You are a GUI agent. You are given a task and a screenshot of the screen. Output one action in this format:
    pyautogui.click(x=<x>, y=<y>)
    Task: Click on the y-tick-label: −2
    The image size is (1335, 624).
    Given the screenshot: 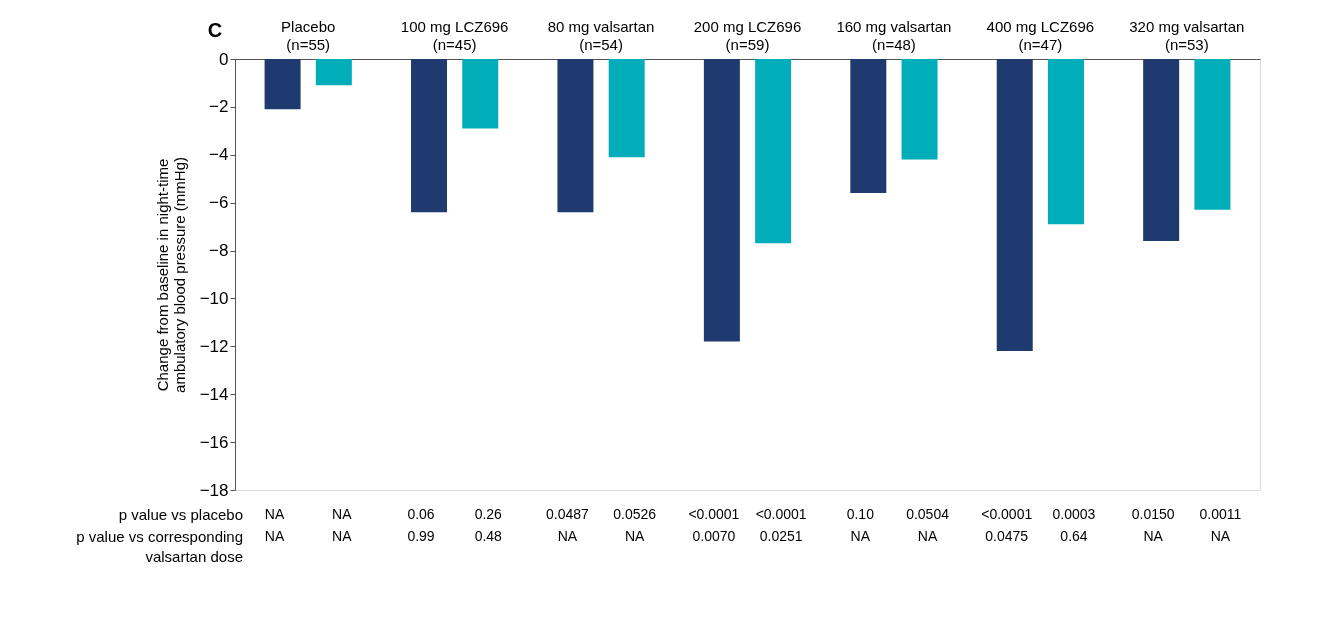 What is the action you would take?
    pyautogui.click(x=219, y=107)
    